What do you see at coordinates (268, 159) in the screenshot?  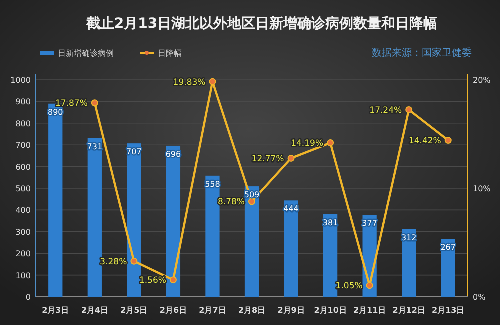 I see `data-label: 12.77%` at bounding box center [268, 159].